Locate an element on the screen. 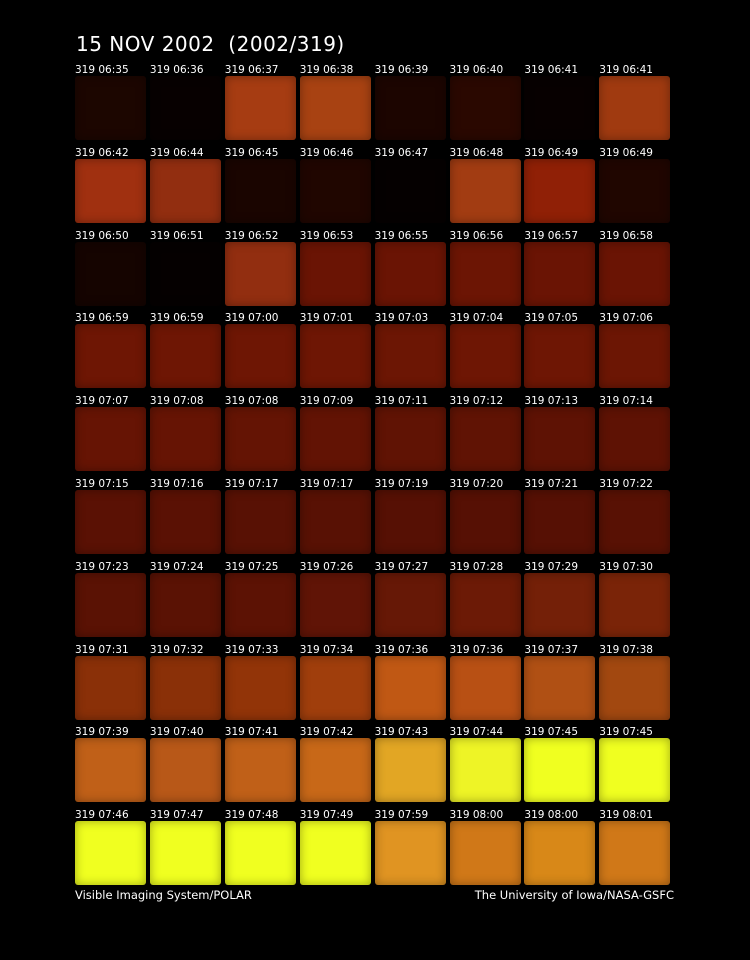 The height and width of the screenshot is (960, 750). tile-label: 319 07:24 is located at coordinates (176, 566).